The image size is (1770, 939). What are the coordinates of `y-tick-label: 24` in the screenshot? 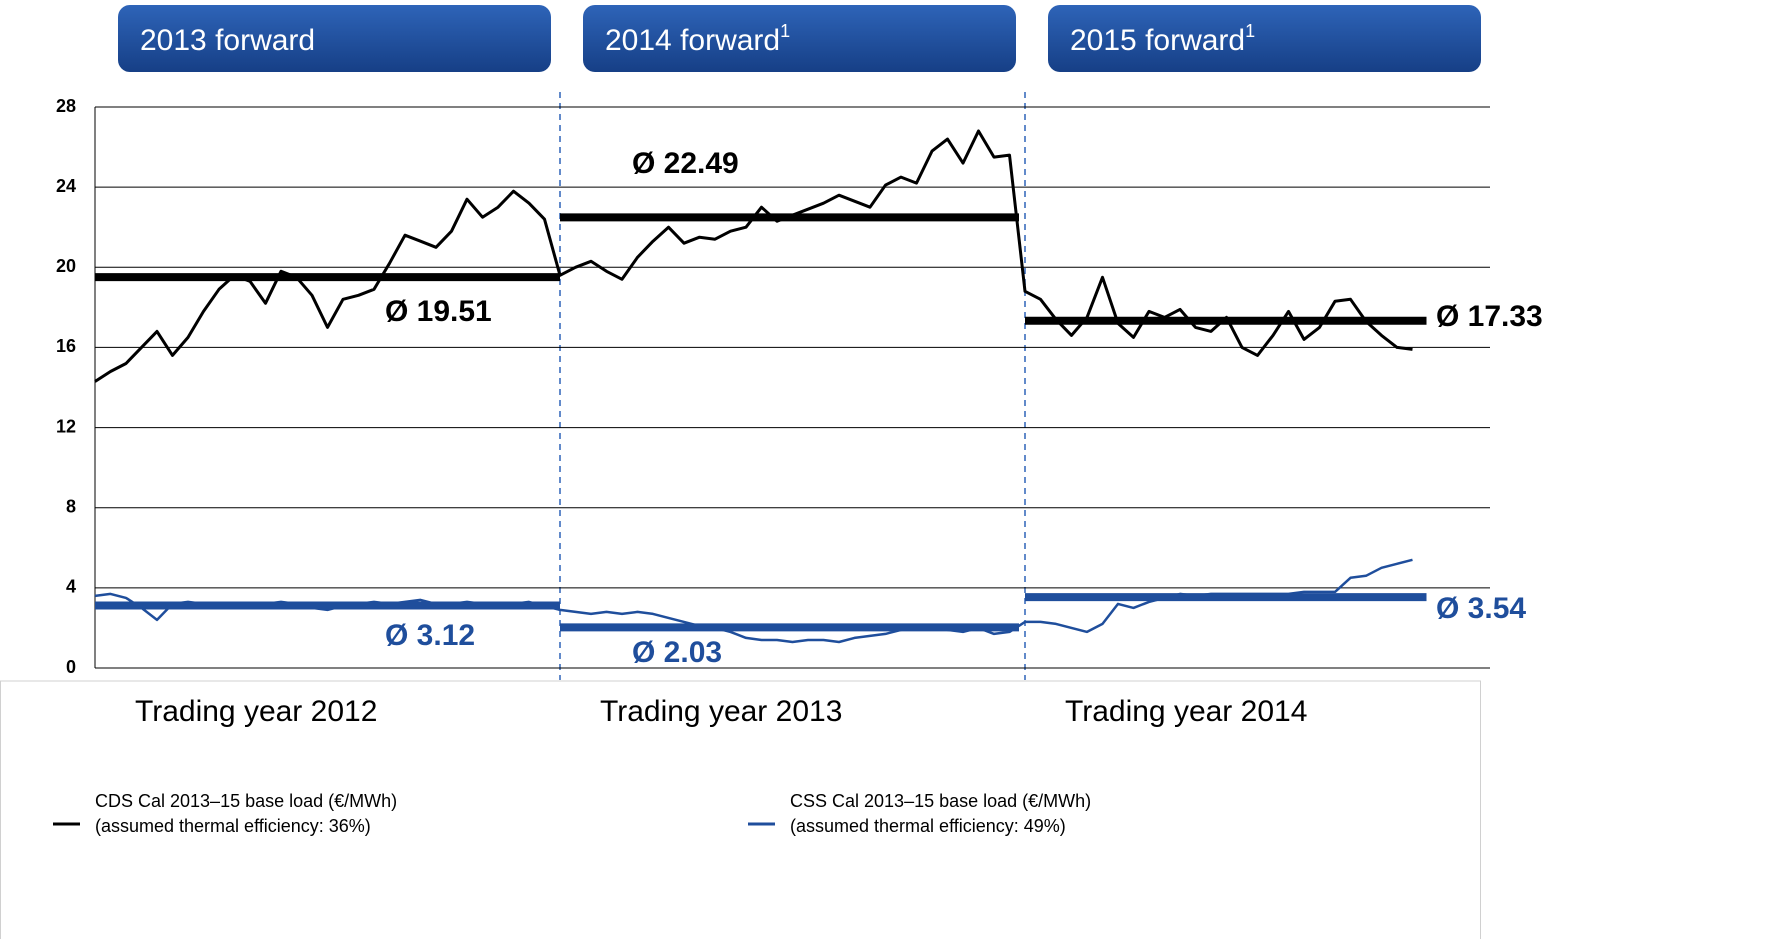 It's located at (66, 186).